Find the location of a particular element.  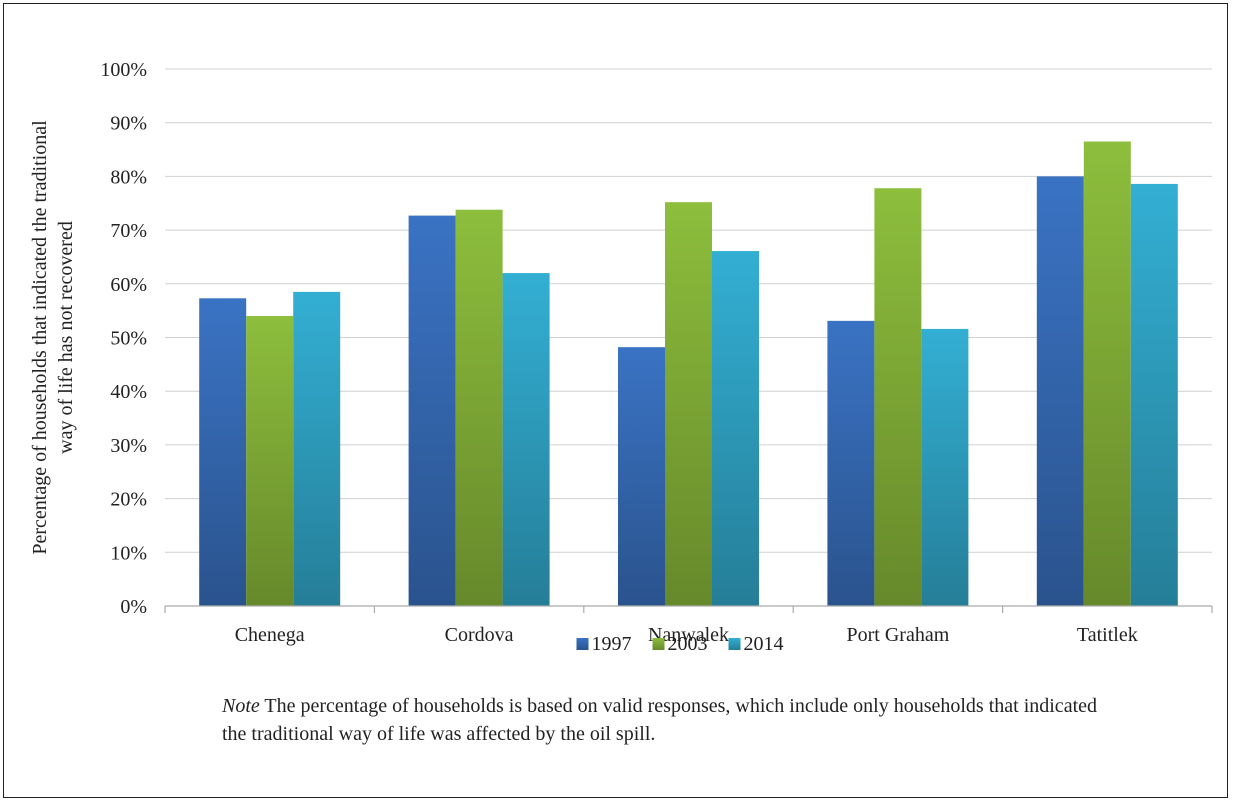

y-tick-label: 60% is located at coordinates (128, 285).